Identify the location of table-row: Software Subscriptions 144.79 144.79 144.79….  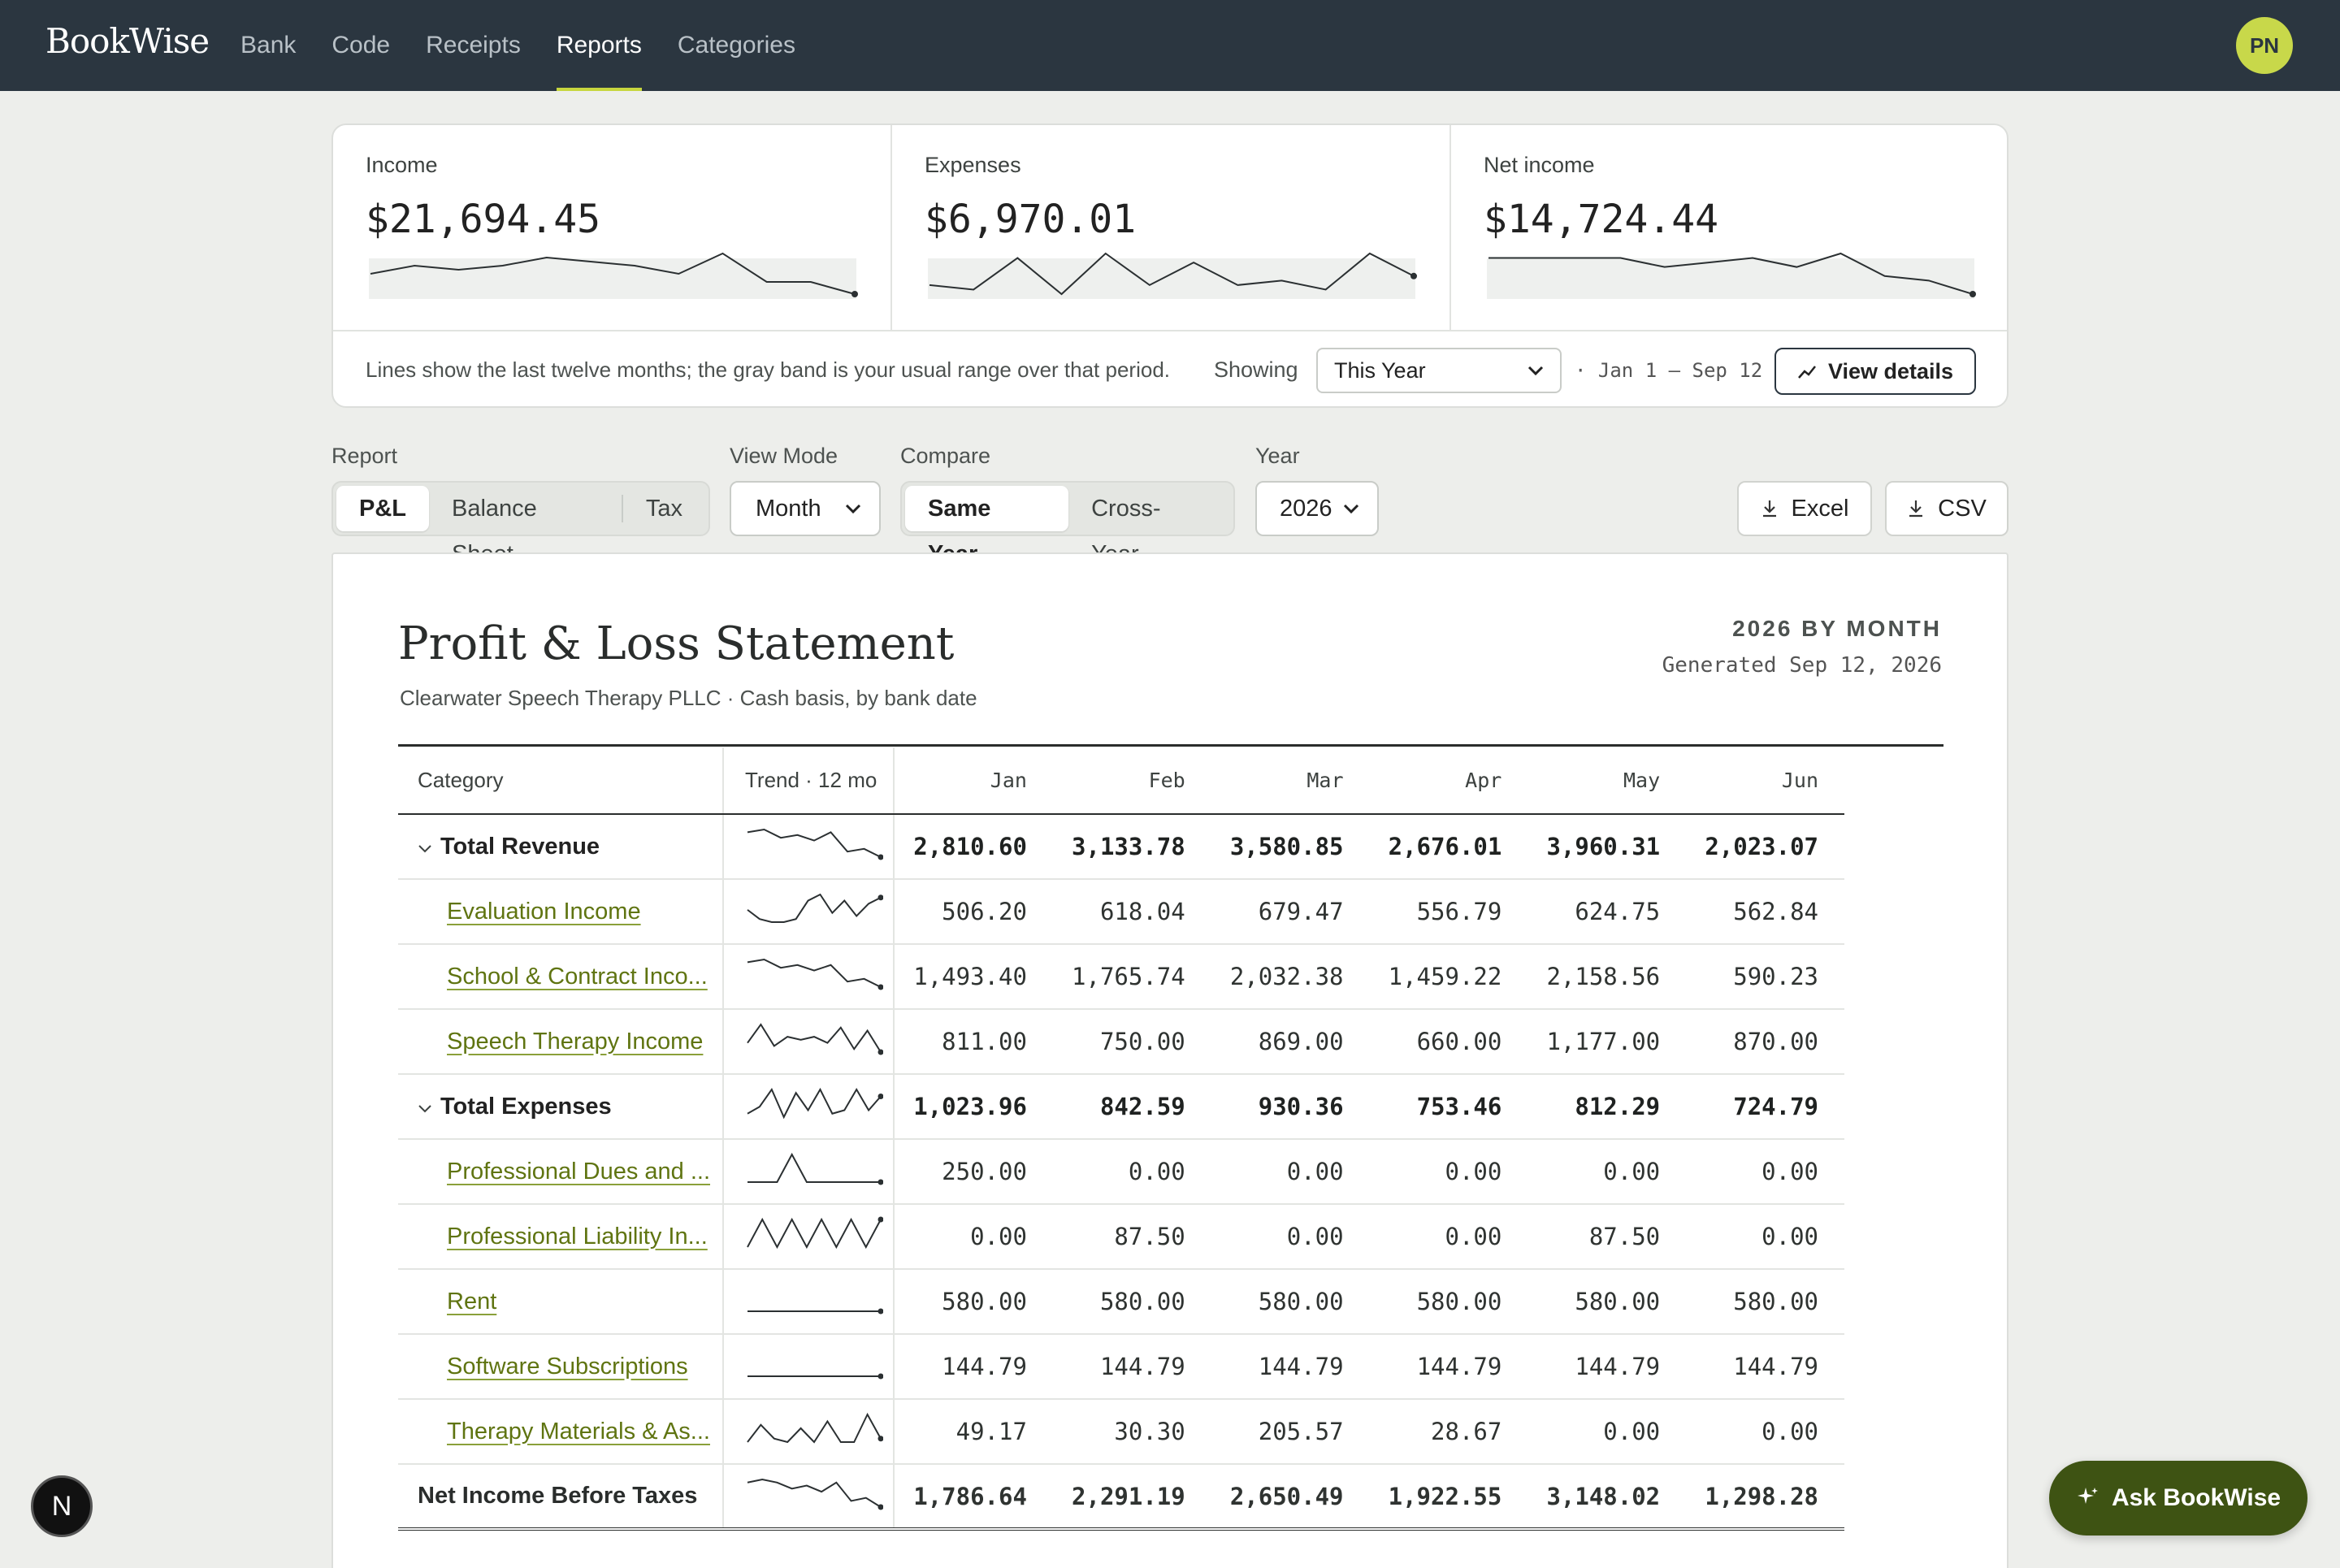
(1121, 1367).